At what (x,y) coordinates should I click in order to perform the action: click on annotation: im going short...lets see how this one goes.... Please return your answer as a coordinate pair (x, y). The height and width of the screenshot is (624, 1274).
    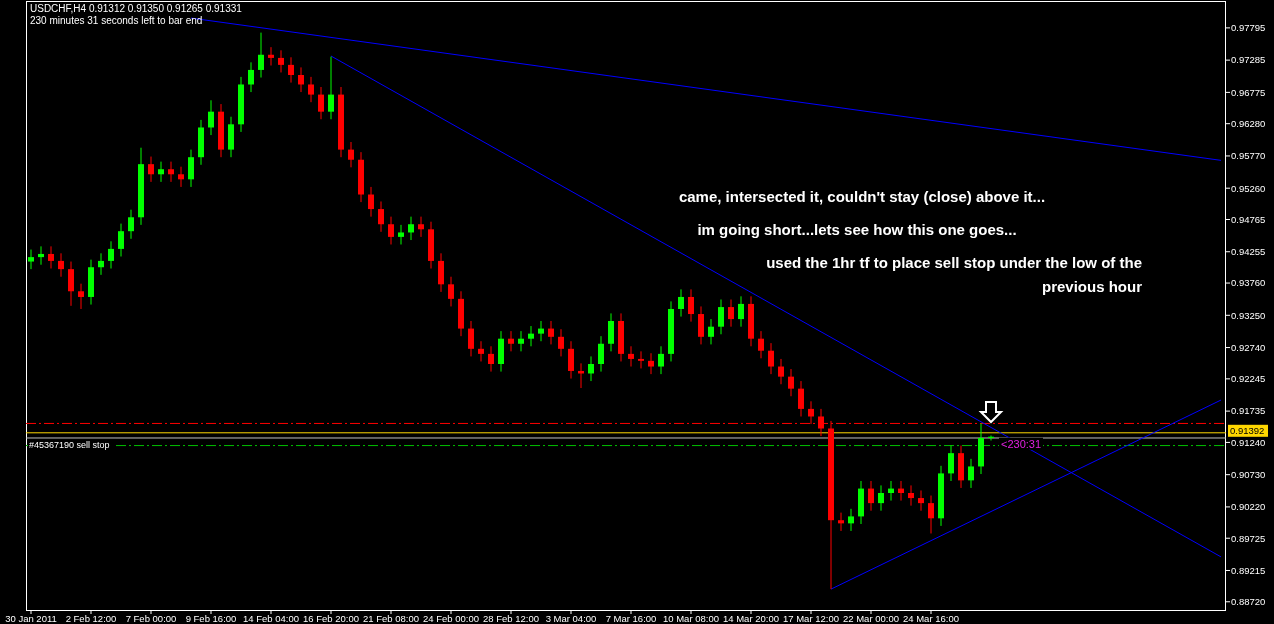
    Looking at the image, I should click on (857, 229).